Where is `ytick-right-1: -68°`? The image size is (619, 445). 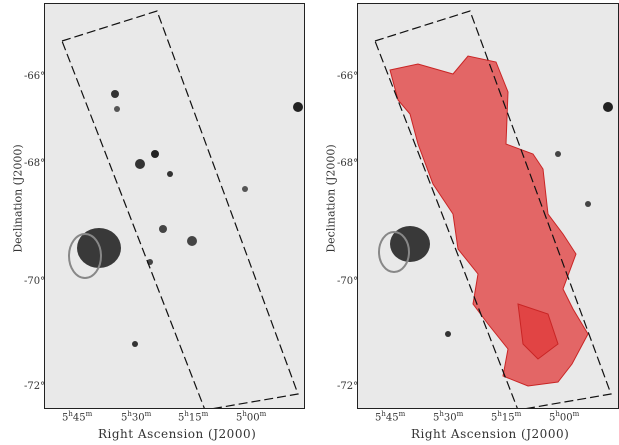 ytick-right-1: -68° is located at coordinates (348, 163).